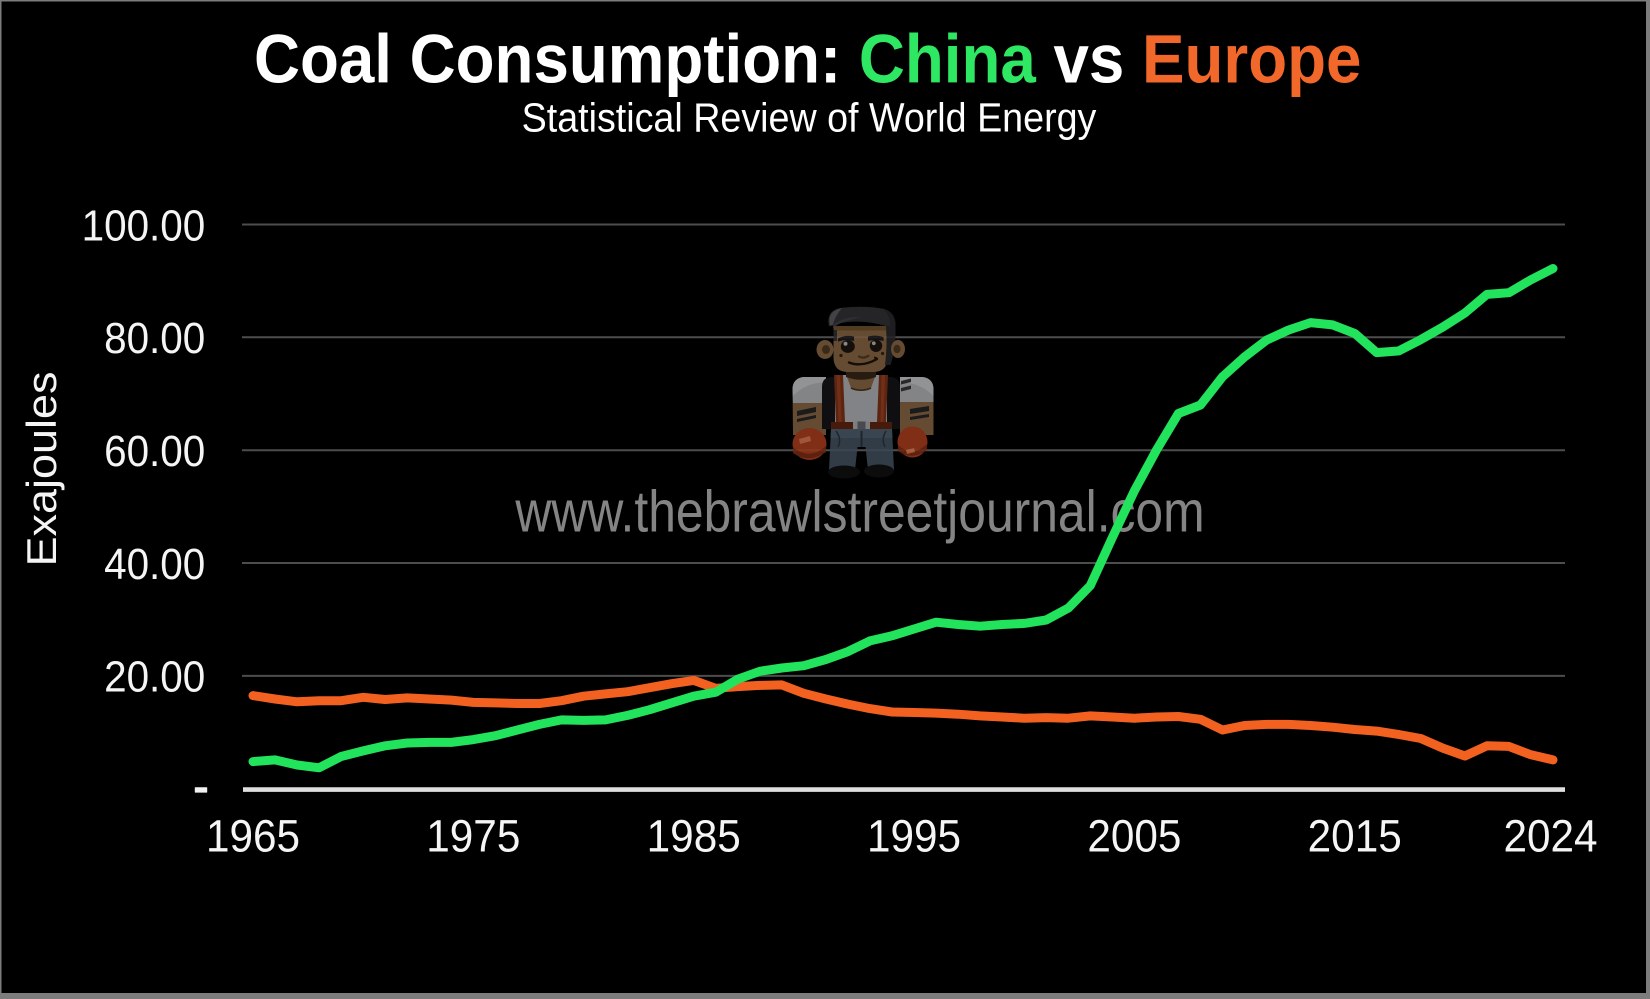 Image resolution: width=1650 pixels, height=999 pixels. Describe the element at coordinates (42, 468) in the screenshot. I see `svg-text: Exajoules` at that location.